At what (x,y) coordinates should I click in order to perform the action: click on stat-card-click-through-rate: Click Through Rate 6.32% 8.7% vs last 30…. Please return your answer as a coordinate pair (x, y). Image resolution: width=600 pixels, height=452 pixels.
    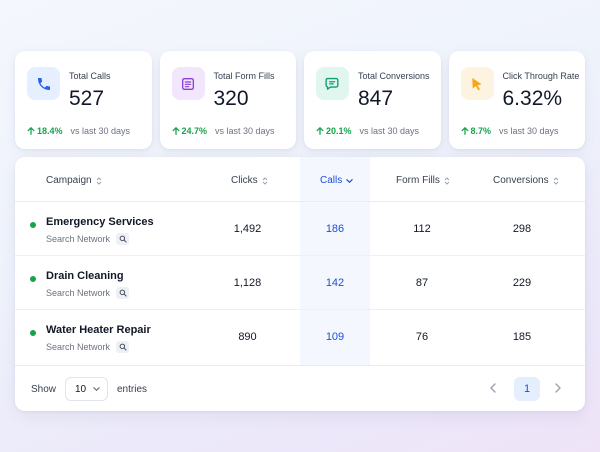
    Looking at the image, I should click on (516, 100).